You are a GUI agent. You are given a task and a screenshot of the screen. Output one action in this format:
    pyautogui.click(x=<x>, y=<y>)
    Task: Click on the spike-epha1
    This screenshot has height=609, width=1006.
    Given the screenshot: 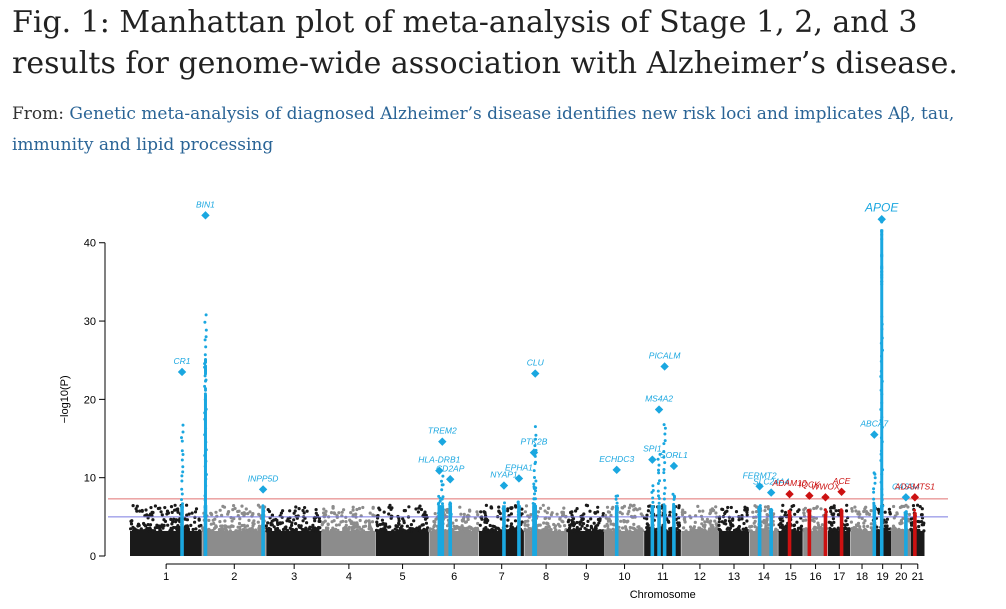 What is the action you would take?
    pyautogui.click(x=519, y=528)
    